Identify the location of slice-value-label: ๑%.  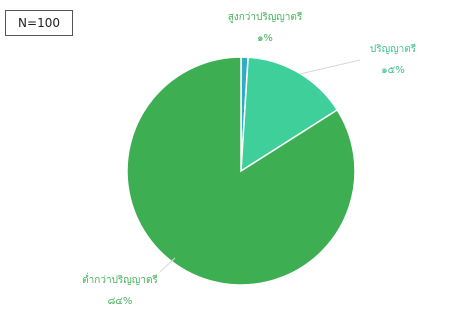
(265, 38).